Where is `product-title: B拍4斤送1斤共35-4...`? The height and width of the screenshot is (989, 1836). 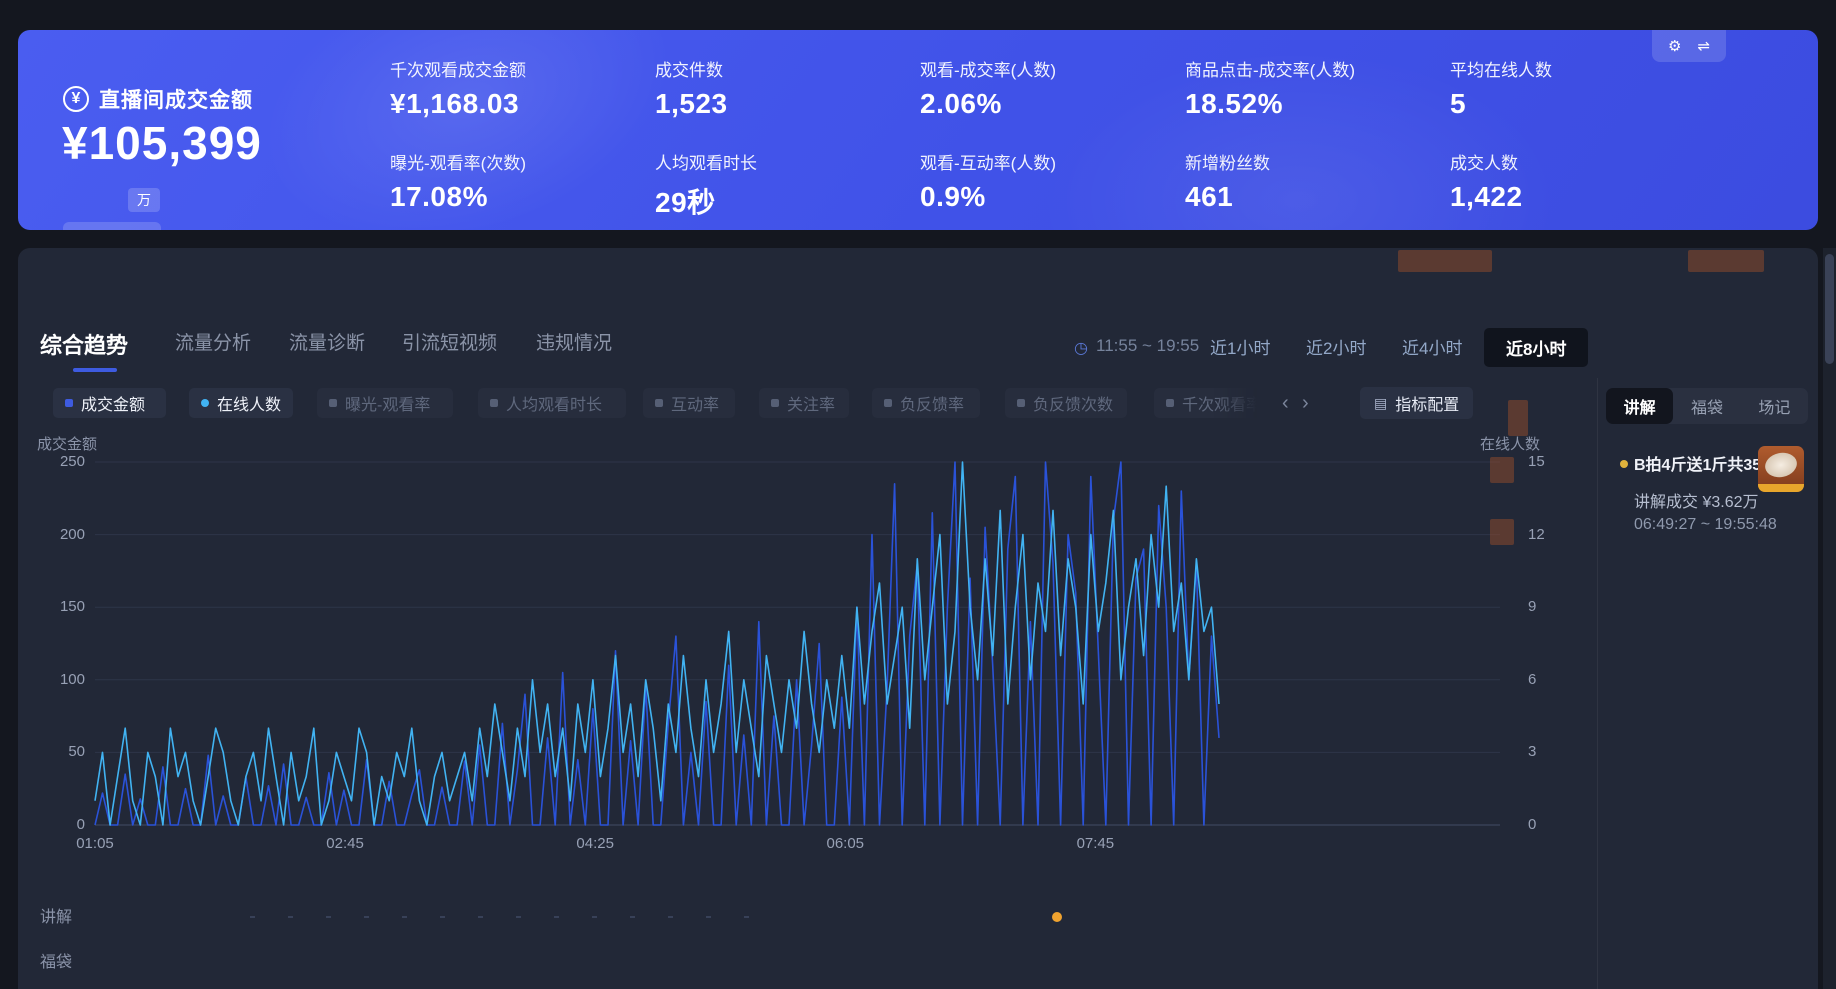 product-title: B拍4斤送1斤共35-4... is located at coordinates (1696, 465).